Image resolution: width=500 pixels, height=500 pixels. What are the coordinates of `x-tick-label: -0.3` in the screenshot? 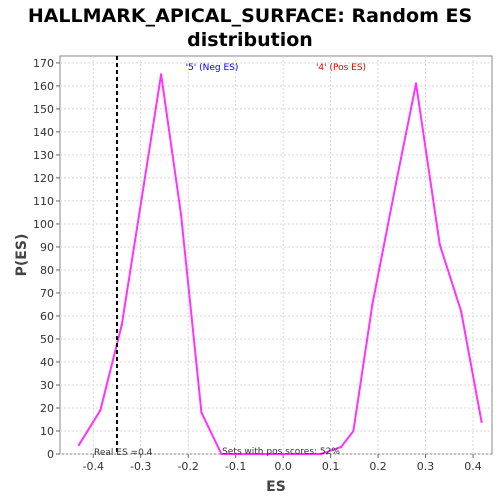 It's located at (140, 466).